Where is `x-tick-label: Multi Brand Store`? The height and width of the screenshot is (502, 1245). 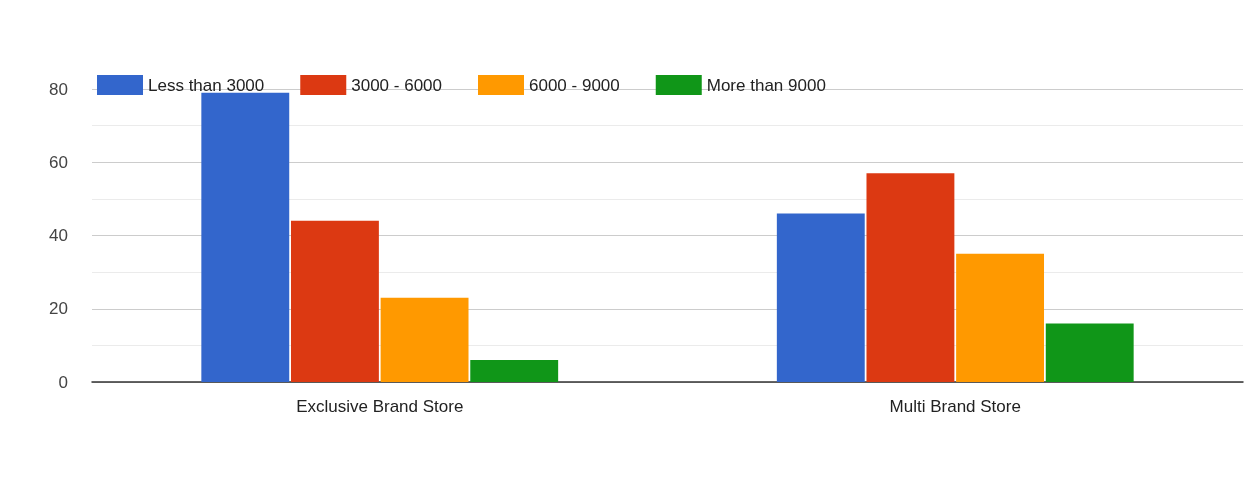
x-tick-label: Multi Brand Store is located at coordinates (955, 406).